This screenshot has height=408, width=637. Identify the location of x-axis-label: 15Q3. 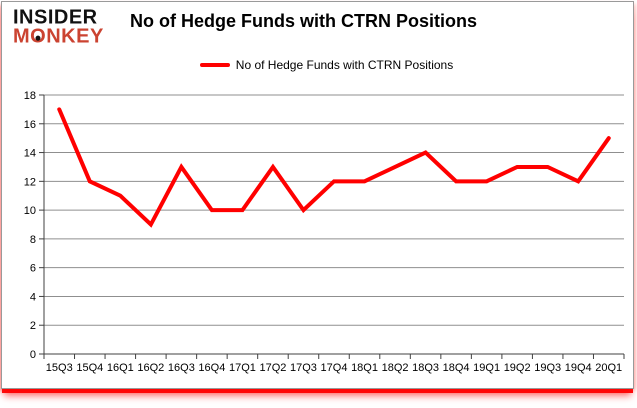
(59, 368).